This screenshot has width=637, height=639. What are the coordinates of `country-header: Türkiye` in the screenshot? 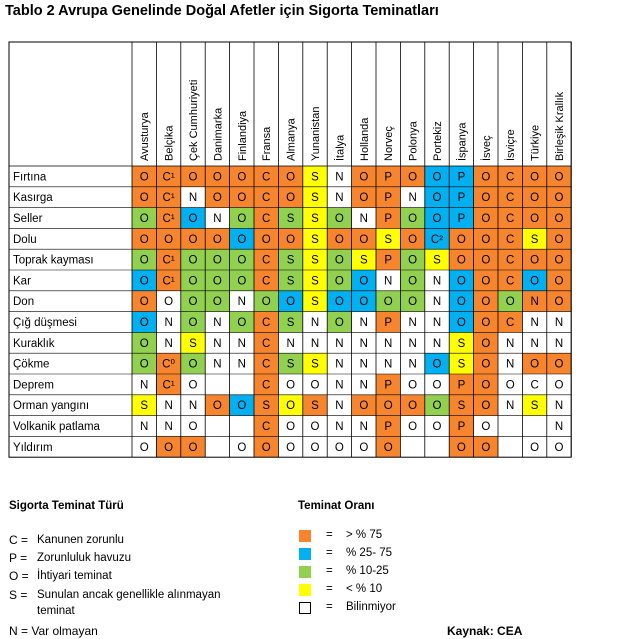 It's located at (536, 143).